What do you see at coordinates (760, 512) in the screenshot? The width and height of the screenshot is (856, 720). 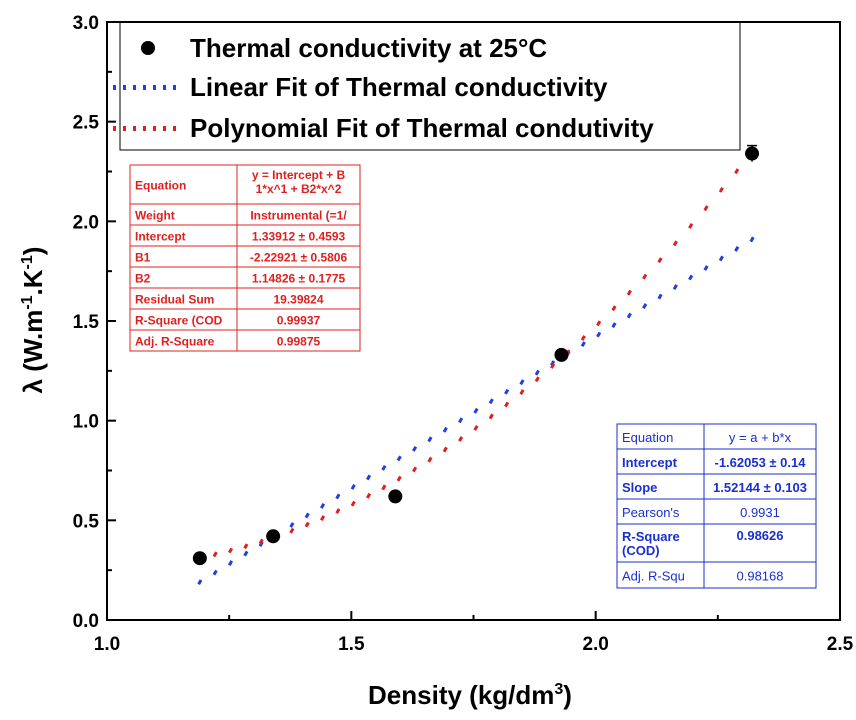 I see `table-value: 0.9931` at bounding box center [760, 512].